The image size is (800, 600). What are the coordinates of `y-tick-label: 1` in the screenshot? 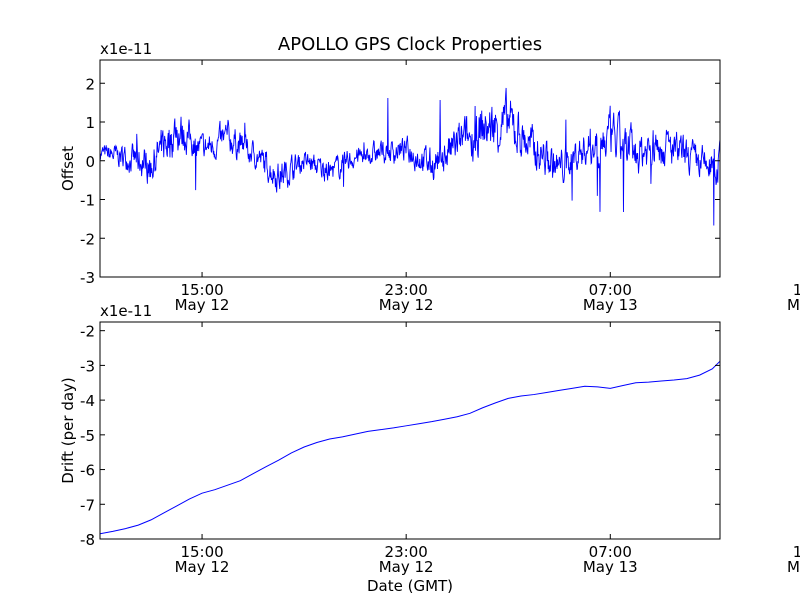 It's located at (90, 123).